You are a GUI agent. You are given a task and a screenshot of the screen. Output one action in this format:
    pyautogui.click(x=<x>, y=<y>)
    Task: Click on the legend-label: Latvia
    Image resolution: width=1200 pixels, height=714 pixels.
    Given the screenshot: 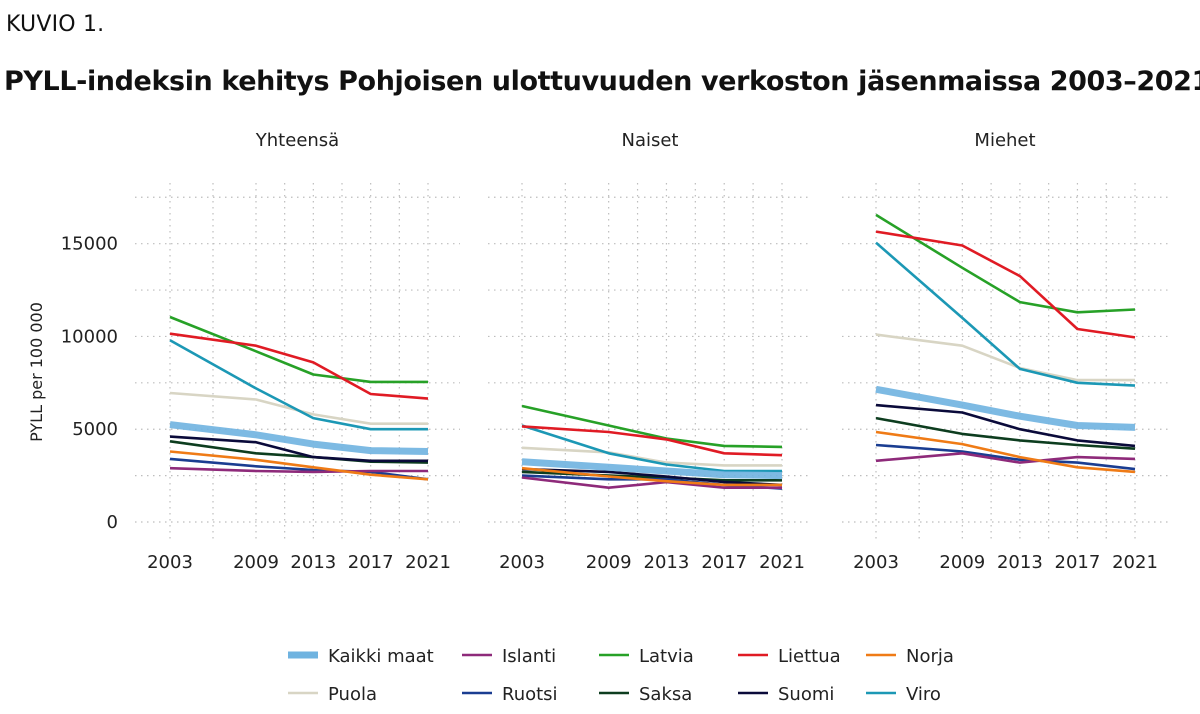 What is the action you would take?
    pyautogui.click(x=666, y=656)
    